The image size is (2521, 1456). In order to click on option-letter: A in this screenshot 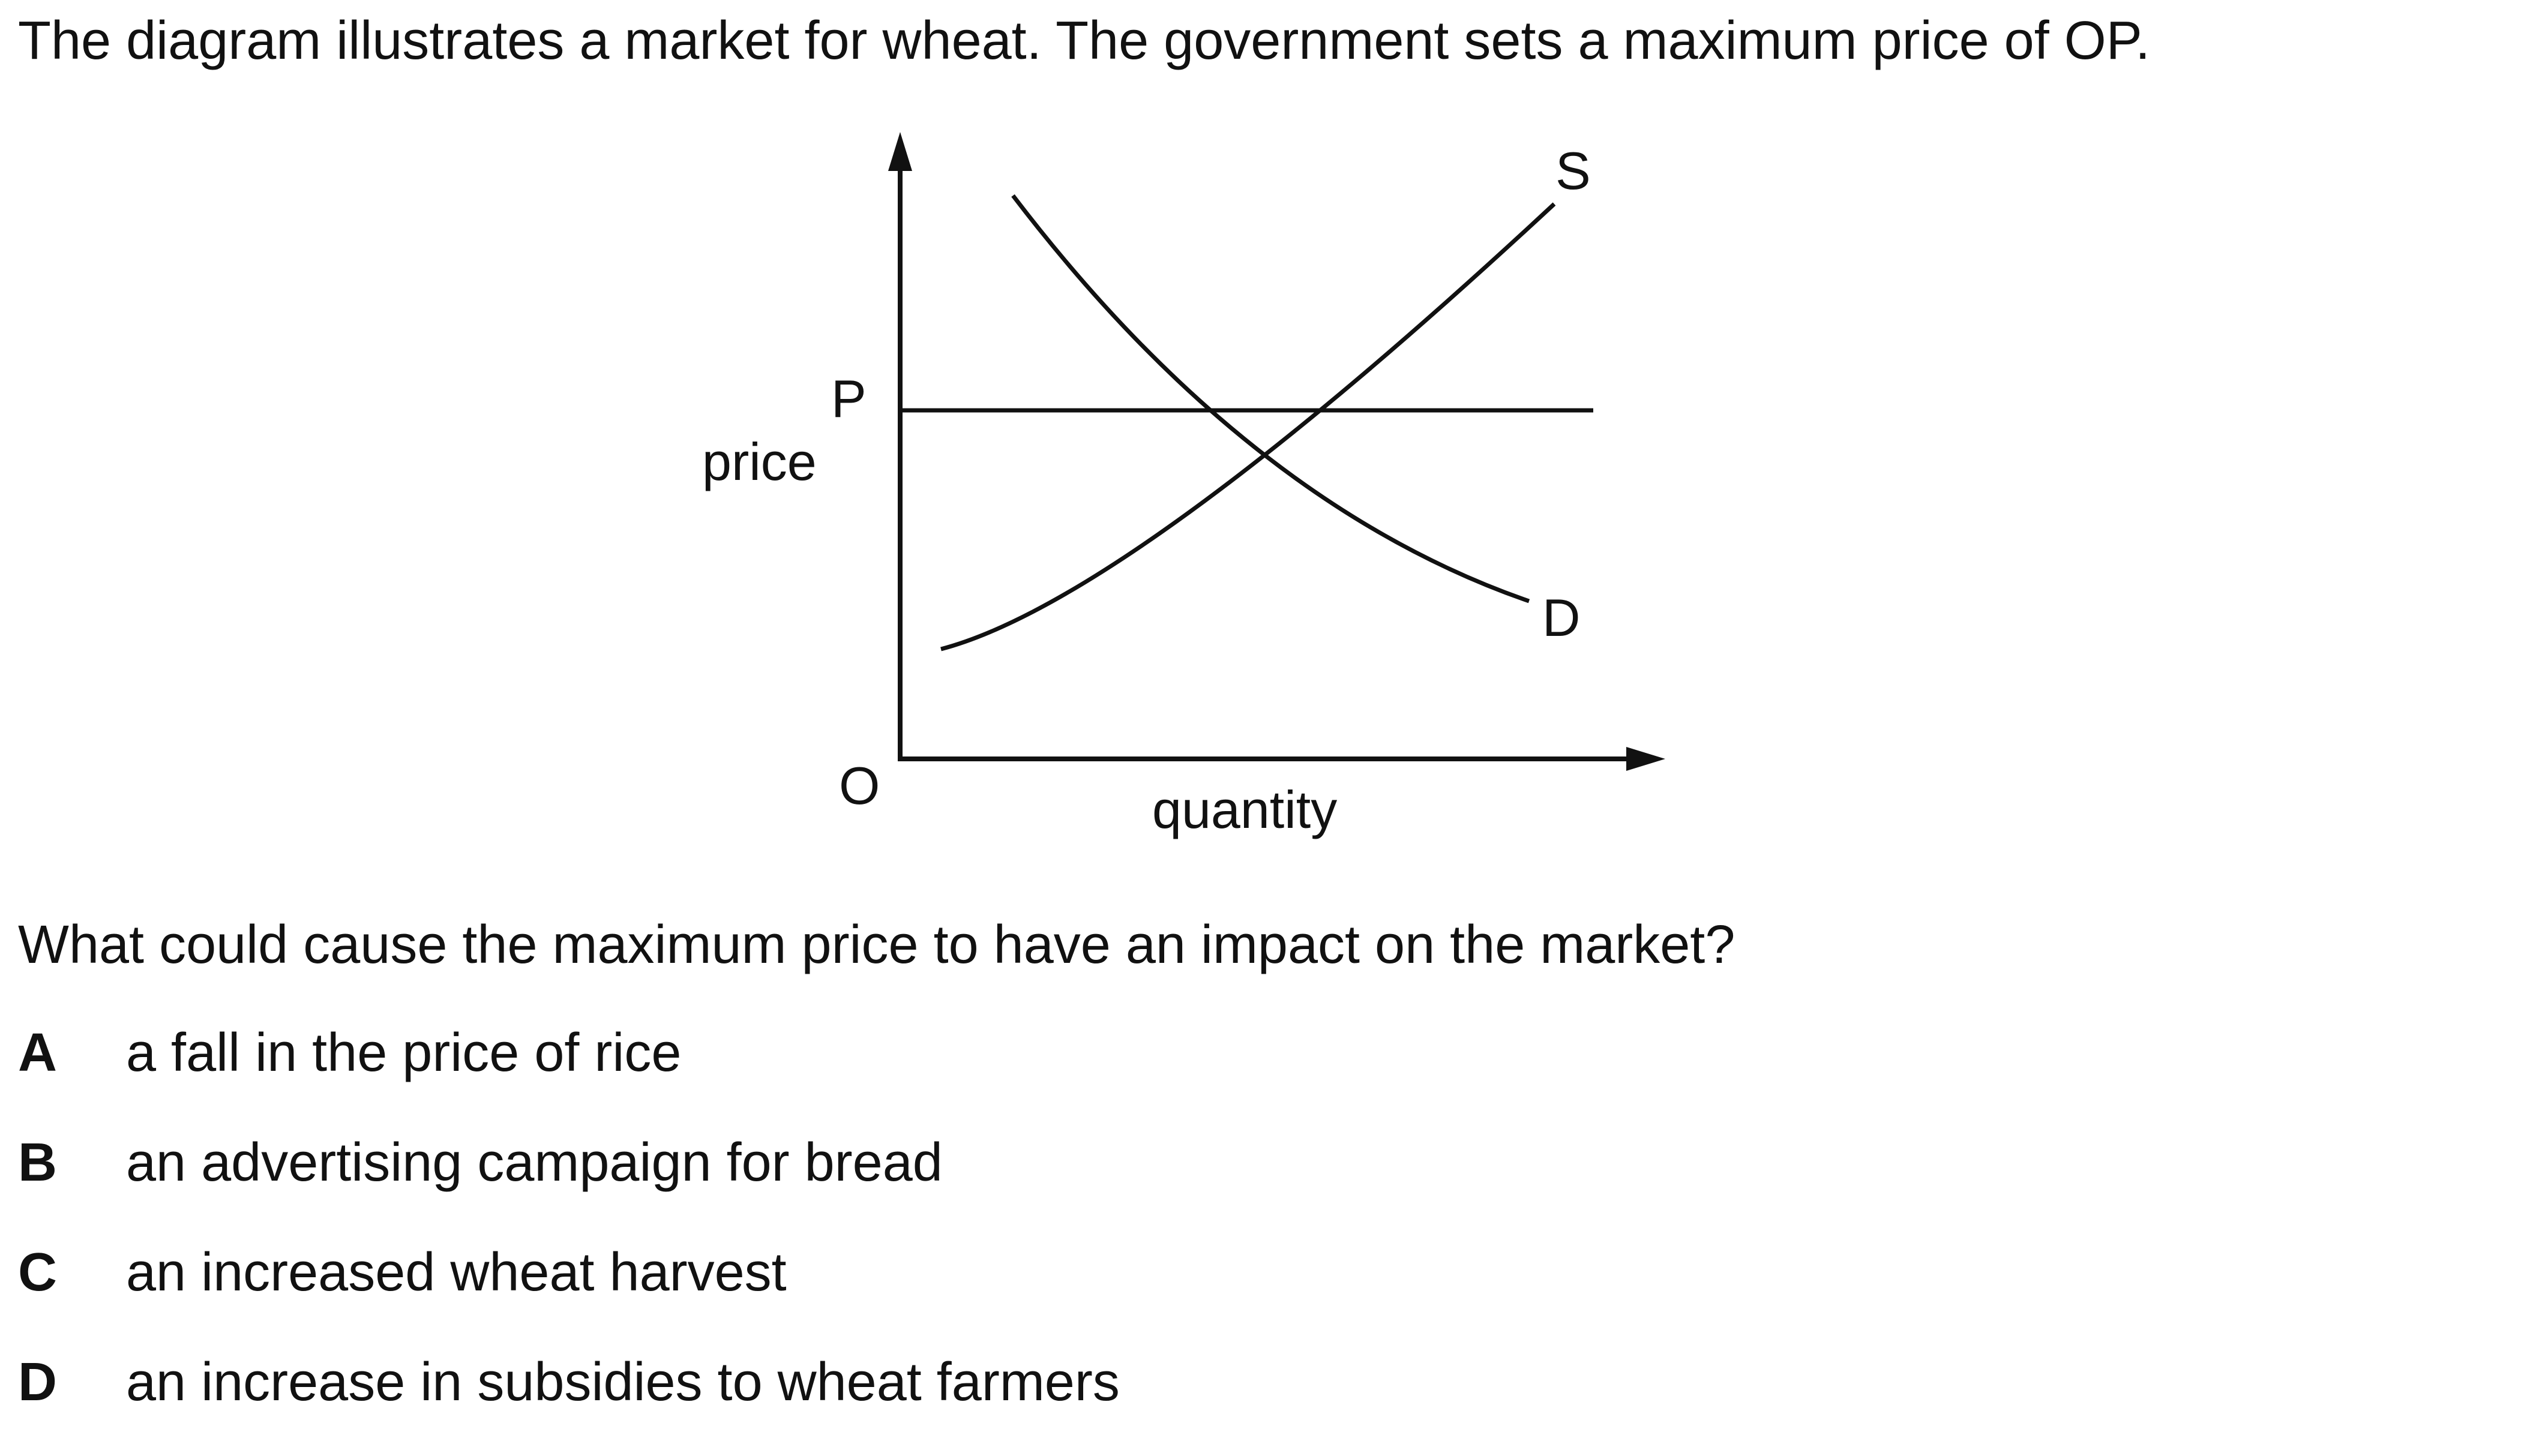, I will do `click(37, 1053)`.